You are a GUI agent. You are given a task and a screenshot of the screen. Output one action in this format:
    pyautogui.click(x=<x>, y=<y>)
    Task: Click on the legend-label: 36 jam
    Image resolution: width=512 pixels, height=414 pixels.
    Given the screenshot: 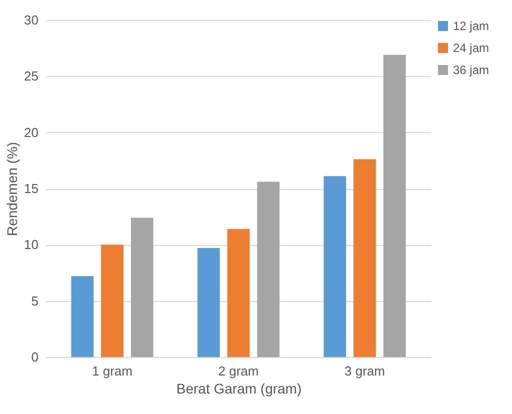 What is the action you would take?
    pyautogui.click(x=471, y=70)
    